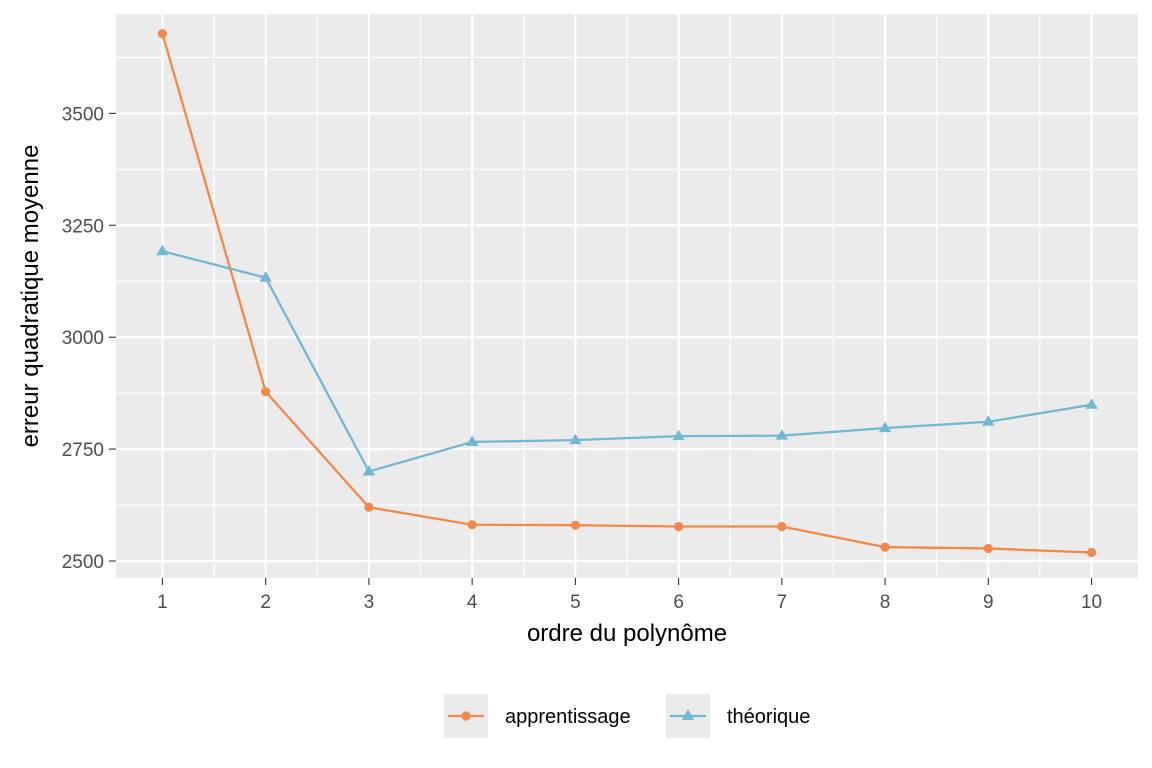 This screenshot has width=1152, height=768. What do you see at coordinates (83, 562) in the screenshot?
I see `y-tick-label: 2500` at bounding box center [83, 562].